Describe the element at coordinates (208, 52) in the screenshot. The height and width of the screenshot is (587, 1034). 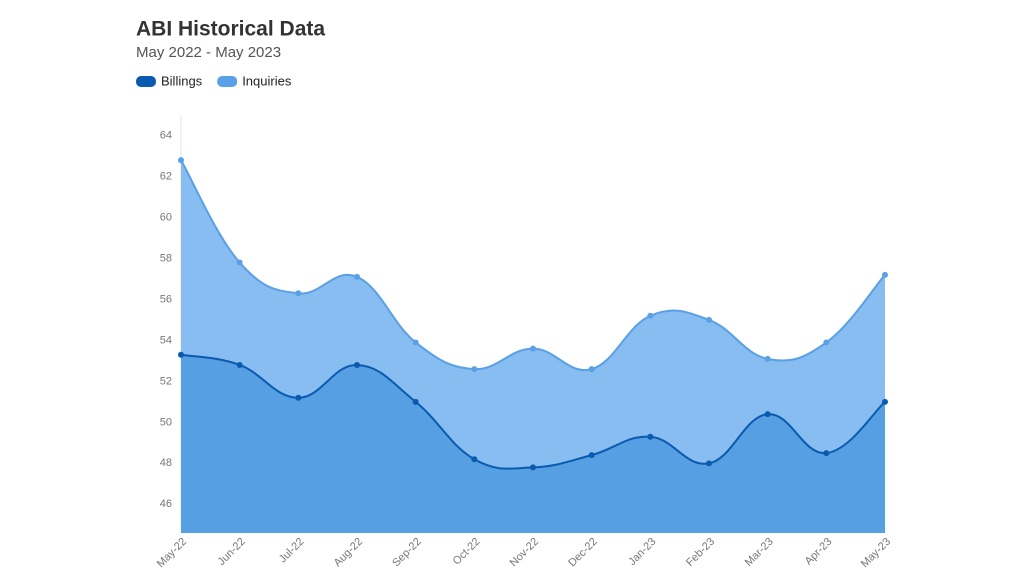
I see `chart-subtitle: May 2022 - May 2023` at that location.